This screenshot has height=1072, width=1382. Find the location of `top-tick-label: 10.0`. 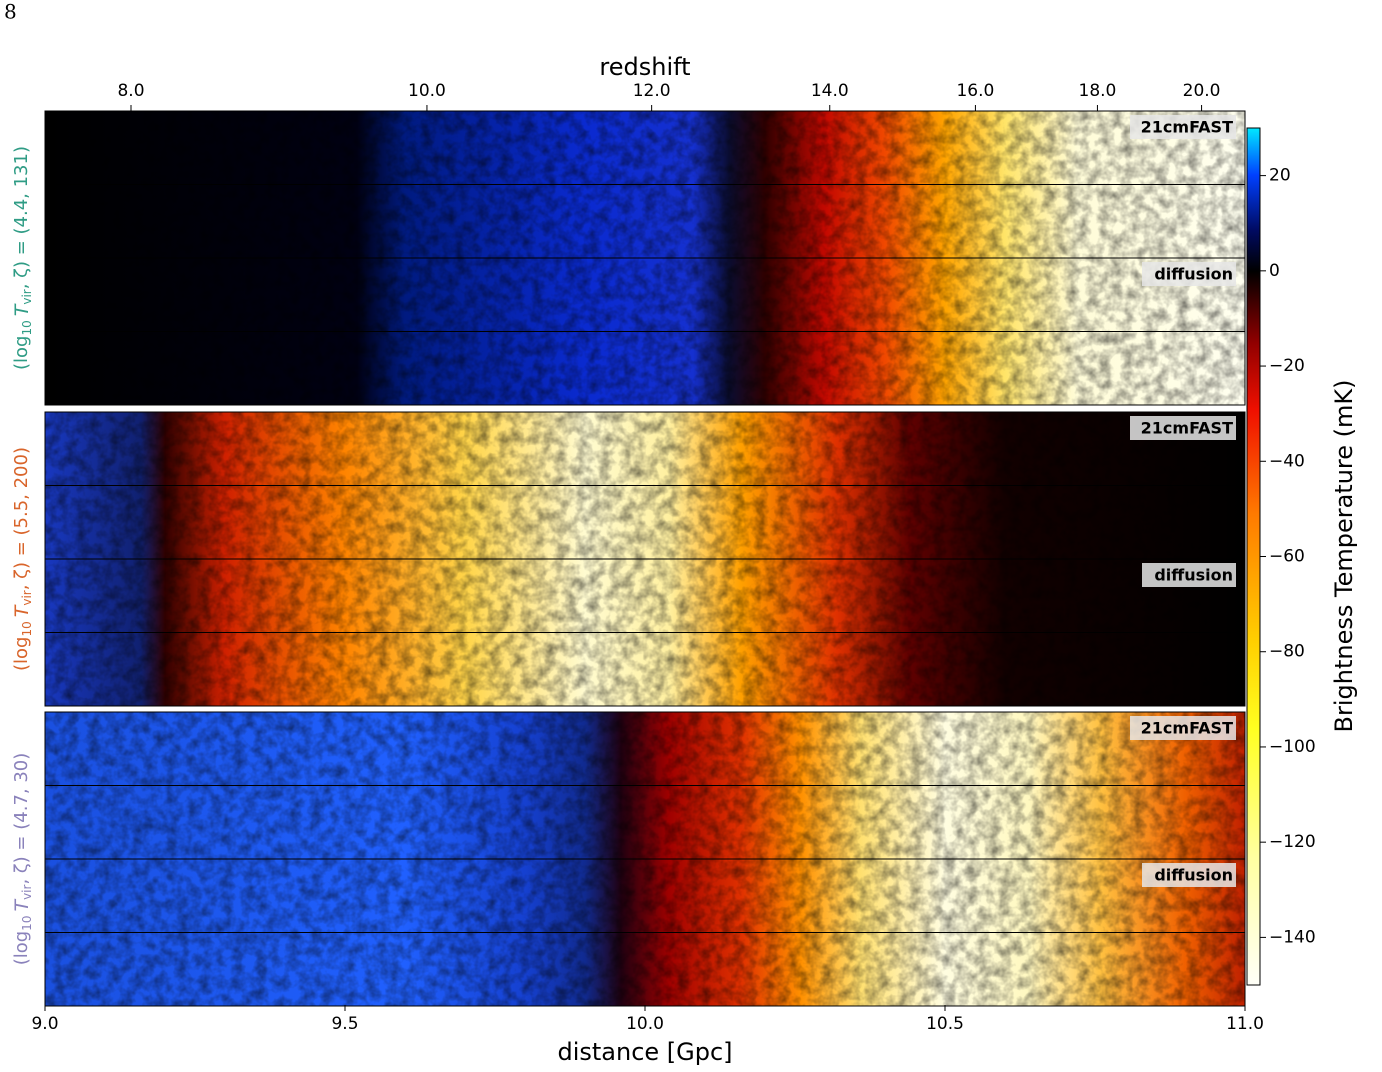

top-tick-label: 10.0 is located at coordinates (427, 91).